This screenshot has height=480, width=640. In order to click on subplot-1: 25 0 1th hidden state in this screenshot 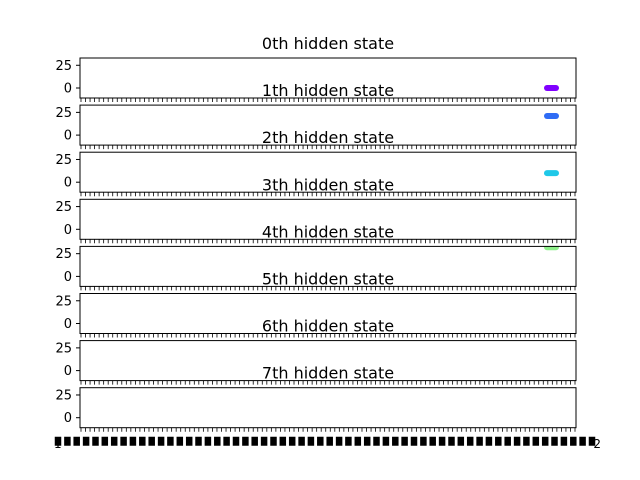, I will do `click(316, 115)`.